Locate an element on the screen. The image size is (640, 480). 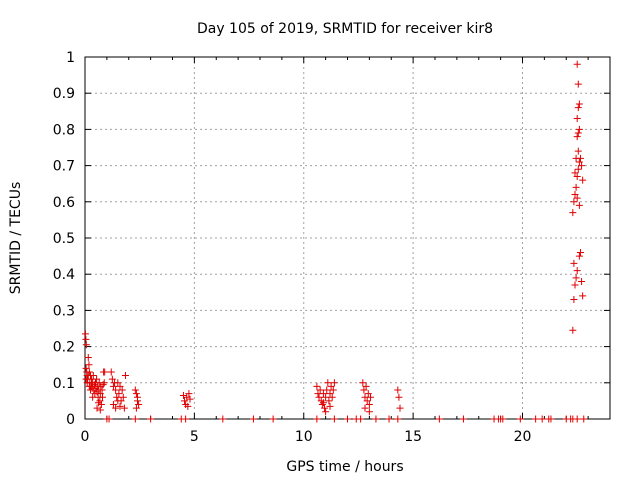
x-tick-label: 0 is located at coordinates (85, 437).